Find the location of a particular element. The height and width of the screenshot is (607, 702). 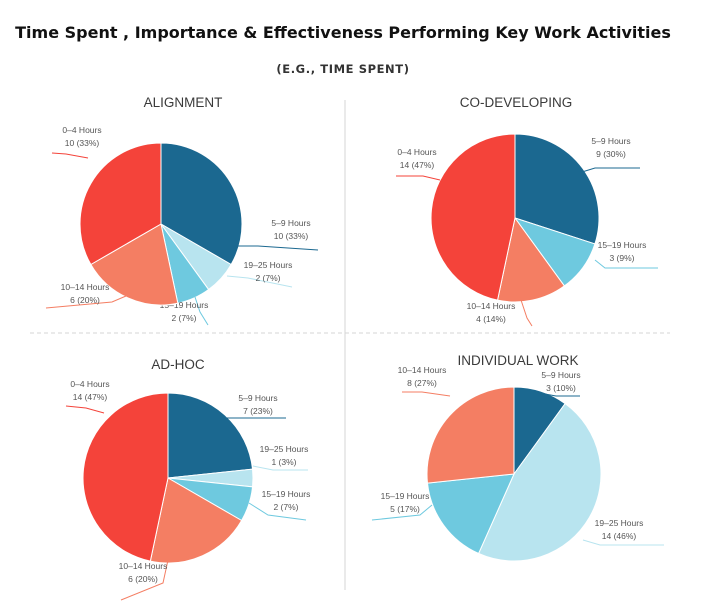

slice-value-label: 1 (3%) is located at coordinates (283, 462).